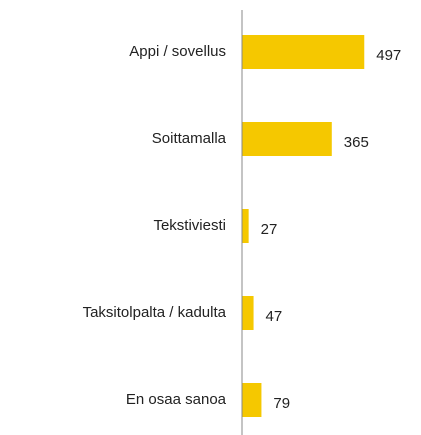 Image resolution: width=421 pixels, height=435 pixels. I want to click on category-label: Tekstiviesti, so click(189, 225).